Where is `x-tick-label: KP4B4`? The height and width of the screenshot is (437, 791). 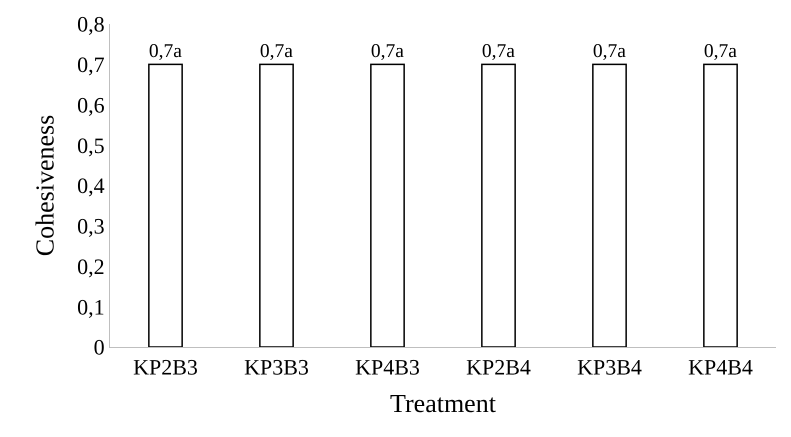
x-tick-label: KP4B4 is located at coordinates (720, 367).